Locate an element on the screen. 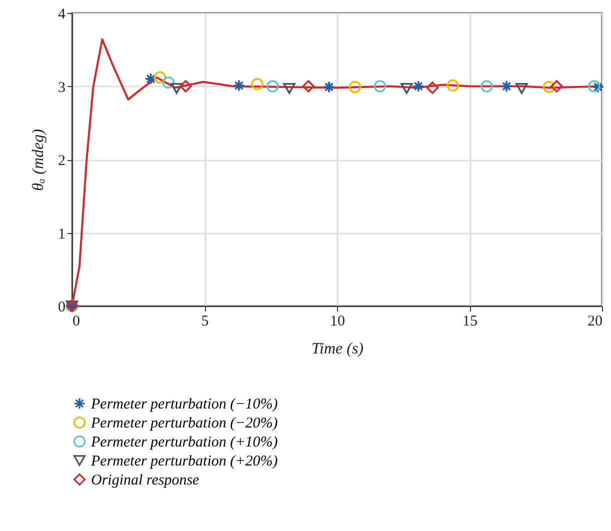 This screenshot has width=611, height=531. y-axis-title: θₐ (mdeg) is located at coordinates (38, 160).